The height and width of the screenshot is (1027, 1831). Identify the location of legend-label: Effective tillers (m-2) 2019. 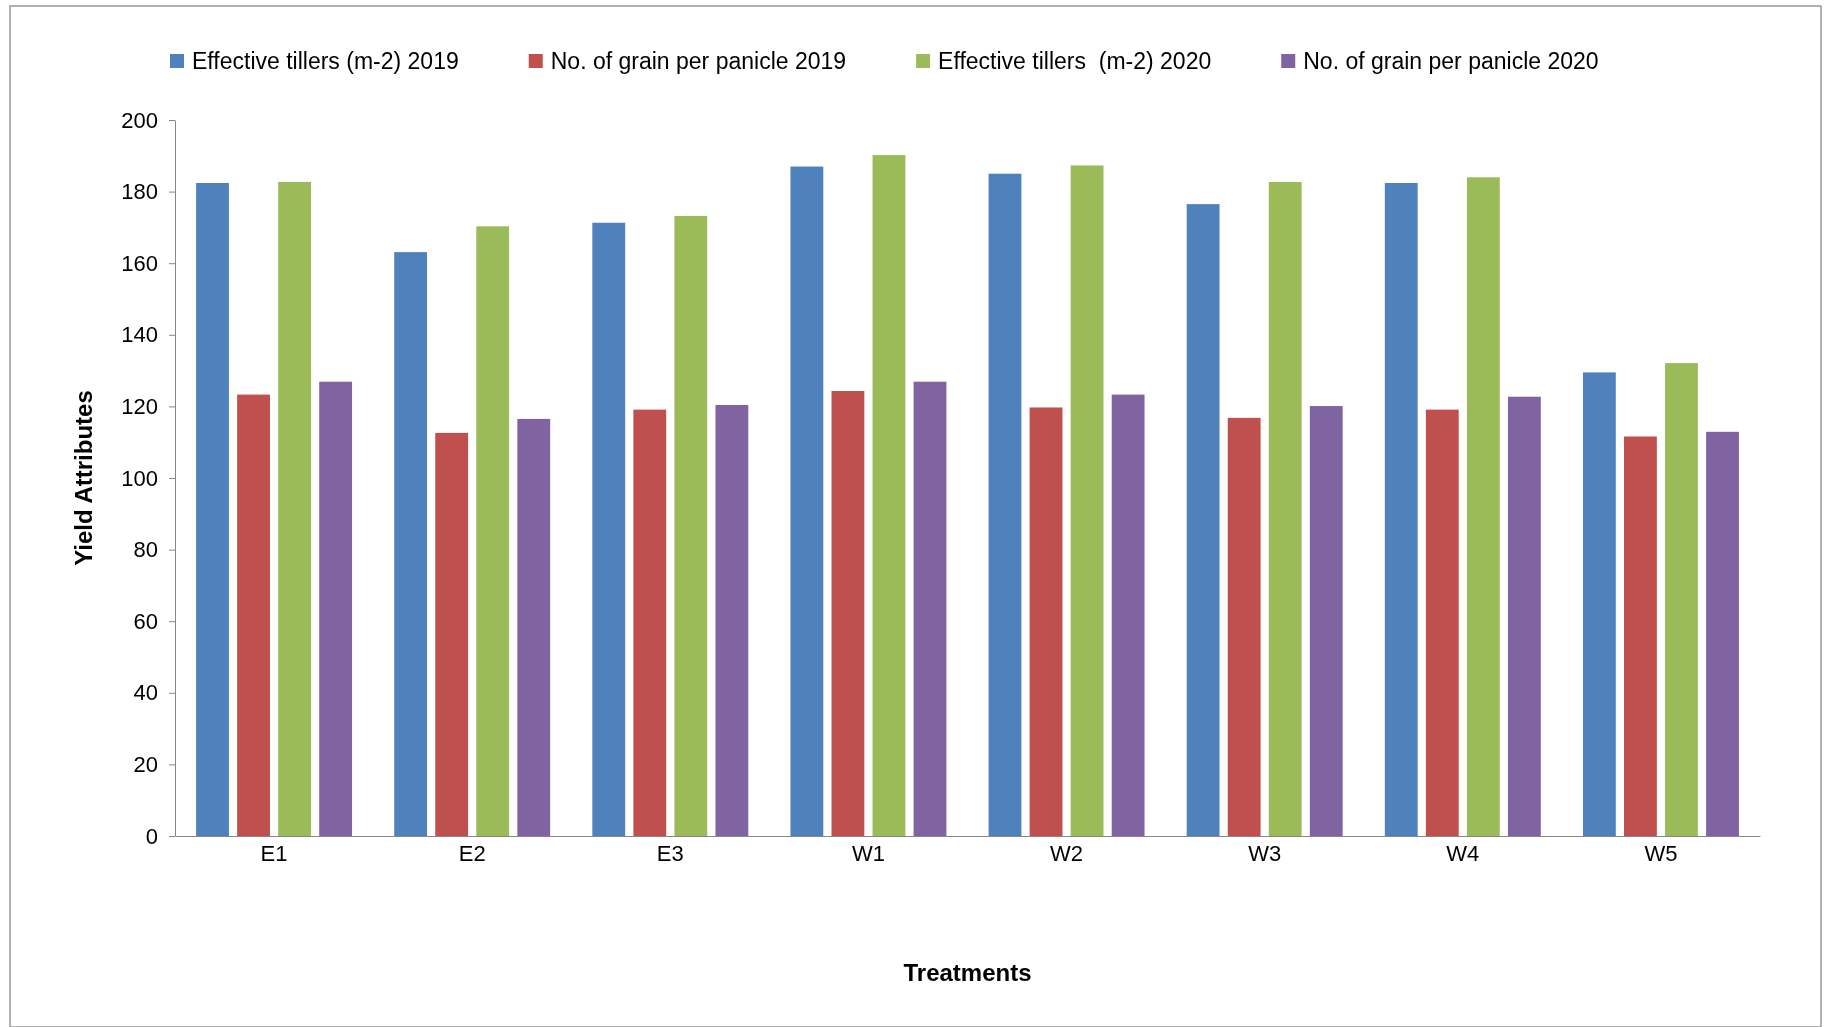
(325, 61).